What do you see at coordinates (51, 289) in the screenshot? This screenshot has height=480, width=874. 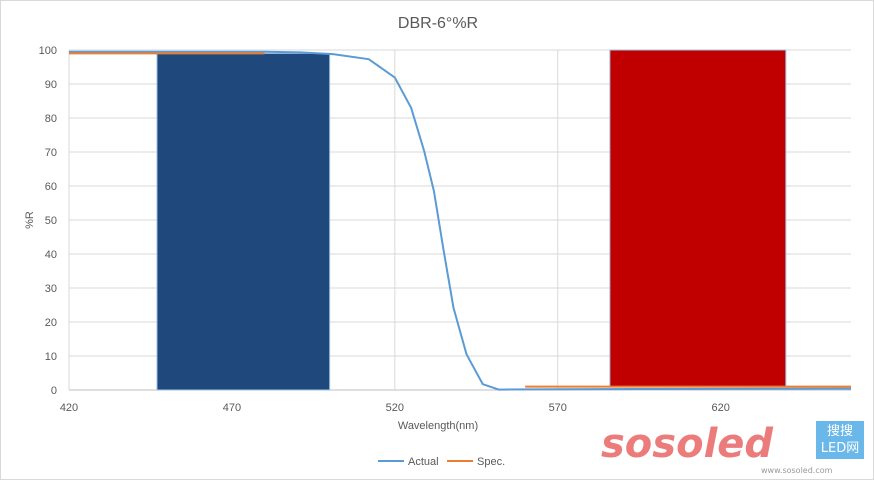 I see `y-tick-label: 30` at bounding box center [51, 289].